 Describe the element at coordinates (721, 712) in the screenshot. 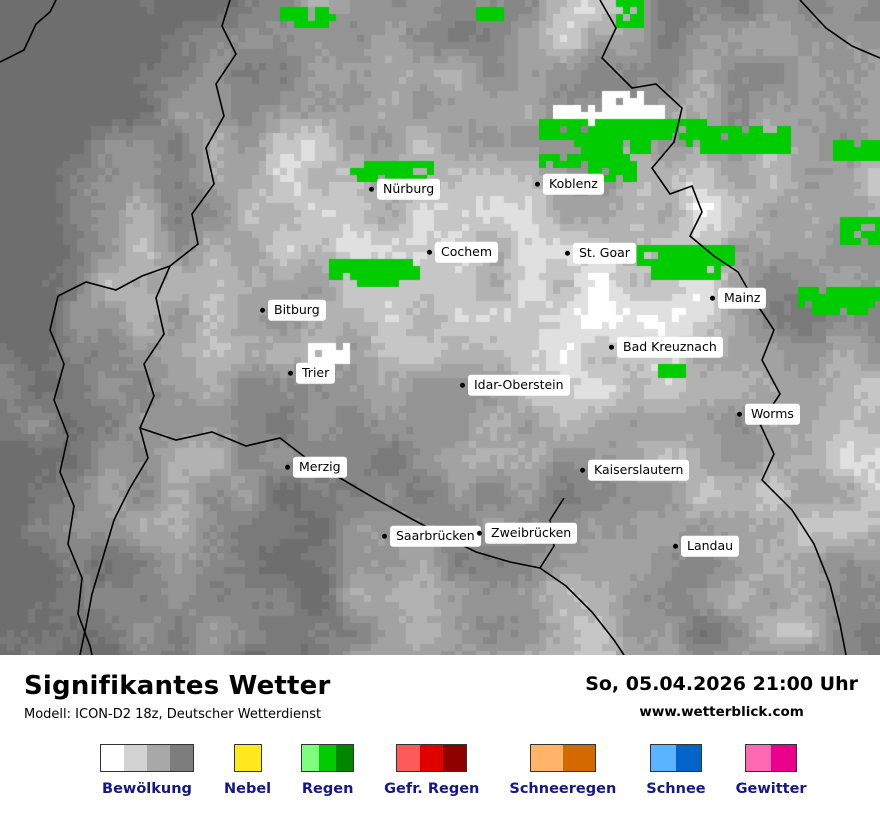

I see `website-url: www.wetterblick.com` at that location.